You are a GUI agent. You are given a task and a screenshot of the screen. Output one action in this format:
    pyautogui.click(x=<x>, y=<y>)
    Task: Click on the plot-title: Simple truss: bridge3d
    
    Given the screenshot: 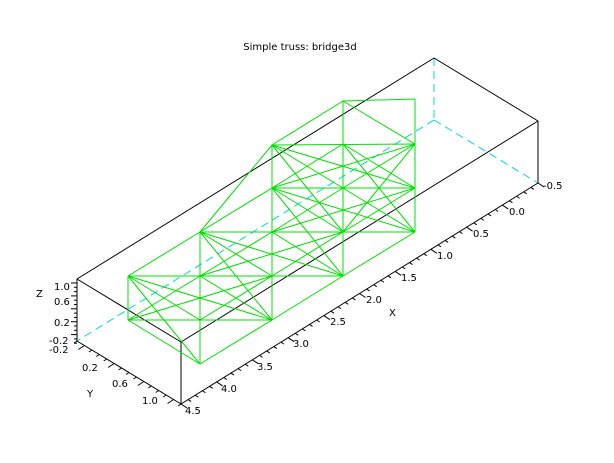 What is the action you would take?
    pyautogui.click(x=299, y=47)
    